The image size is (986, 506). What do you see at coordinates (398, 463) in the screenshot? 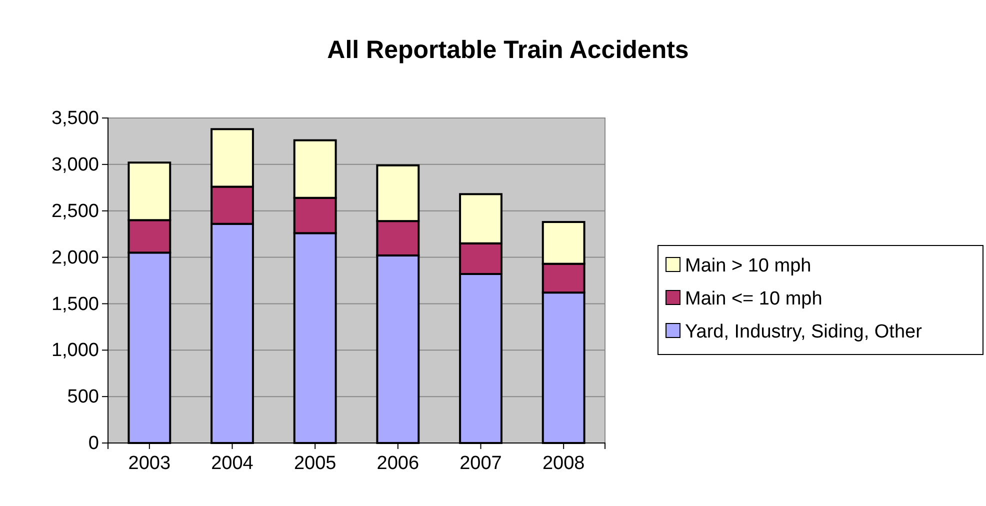
I see `x-tick-label: 2006` at bounding box center [398, 463].